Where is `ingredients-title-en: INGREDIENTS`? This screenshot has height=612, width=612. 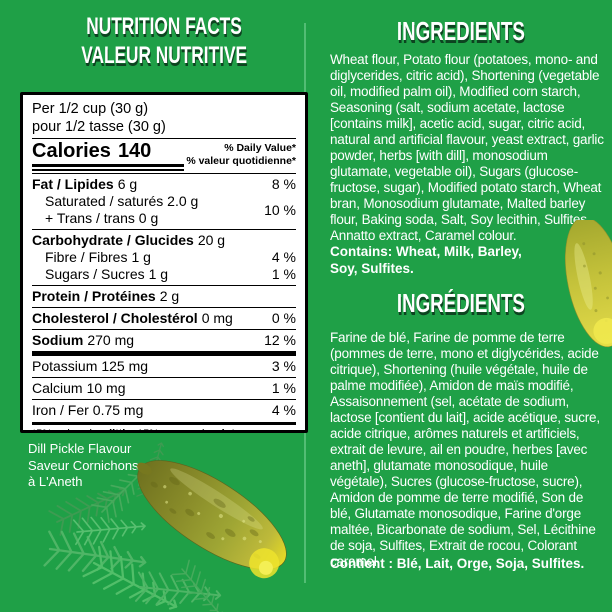 ingredients-title-en: INGREDIENTS is located at coordinates (461, 31).